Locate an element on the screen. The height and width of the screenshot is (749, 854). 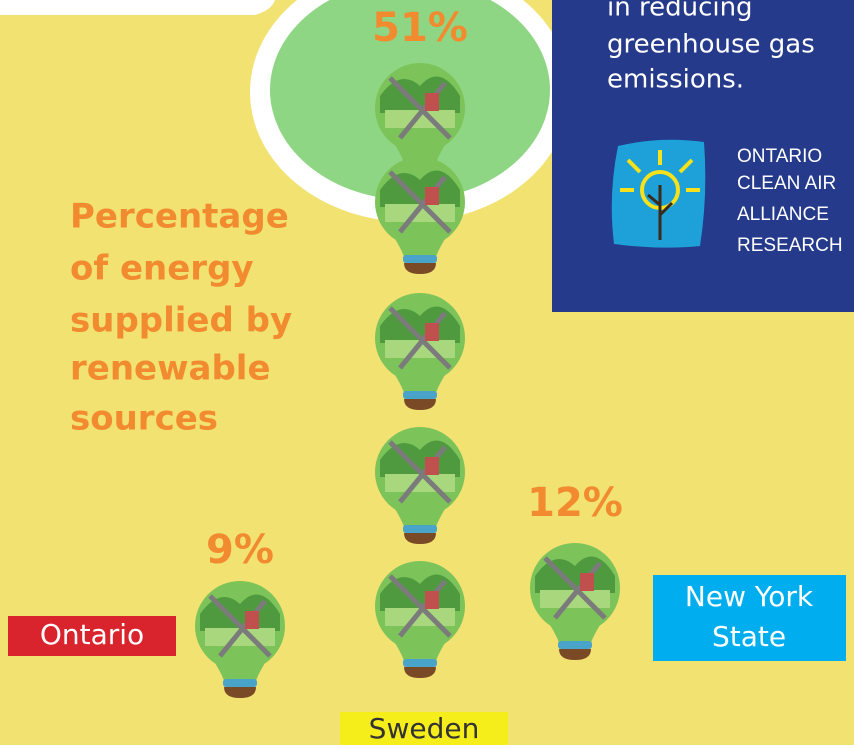
panel-line: in reducing is located at coordinates (680, 11).